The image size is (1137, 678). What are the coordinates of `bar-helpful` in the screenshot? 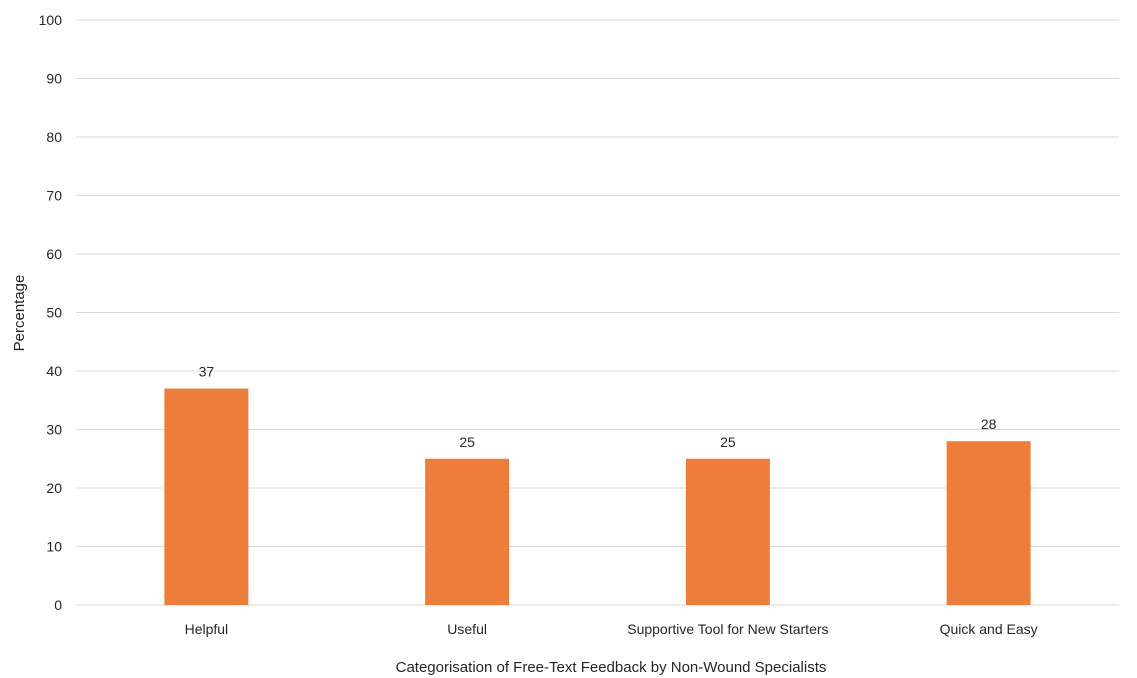 It's located at (206, 496).